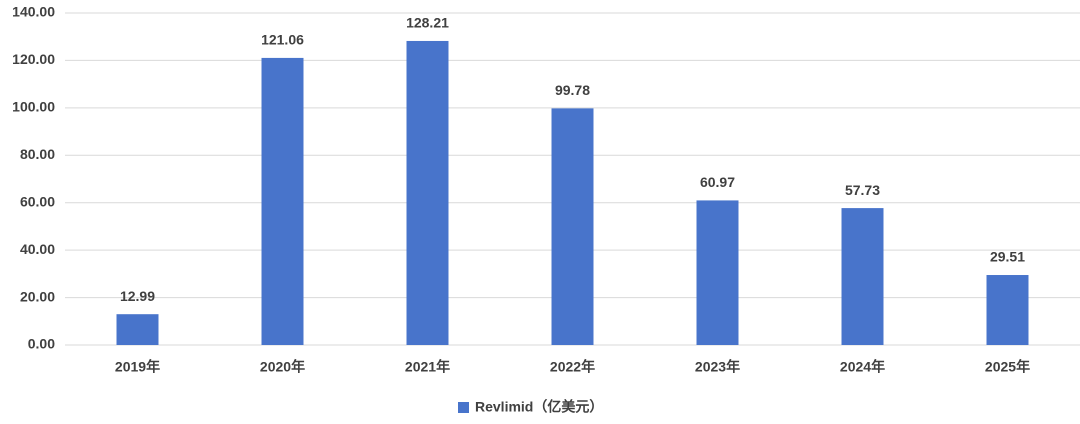 The height and width of the screenshot is (424, 1080). What do you see at coordinates (427, 23) in the screenshot?
I see `data-label: 128.21` at bounding box center [427, 23].